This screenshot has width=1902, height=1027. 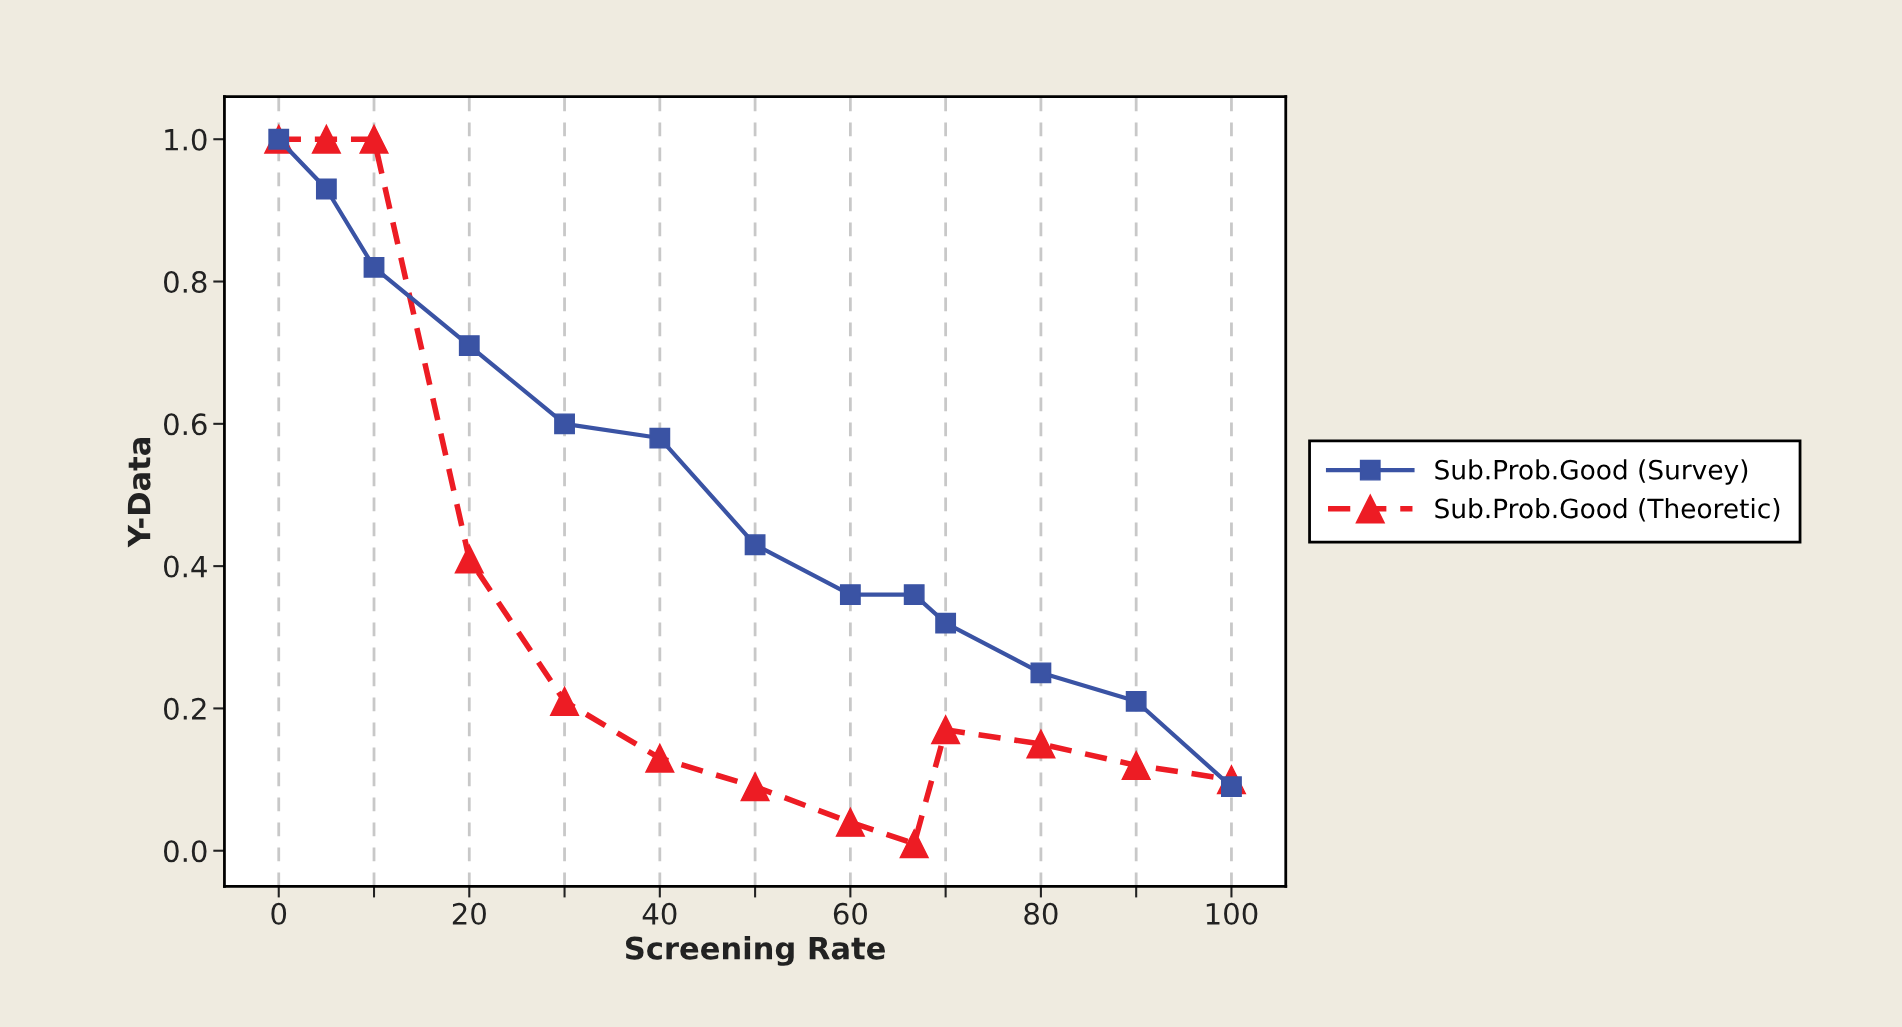 What do you see at coordinates (279, 913) in the screenshot?
I see `x-tick-label: 0` at bounding box center [279, 913].